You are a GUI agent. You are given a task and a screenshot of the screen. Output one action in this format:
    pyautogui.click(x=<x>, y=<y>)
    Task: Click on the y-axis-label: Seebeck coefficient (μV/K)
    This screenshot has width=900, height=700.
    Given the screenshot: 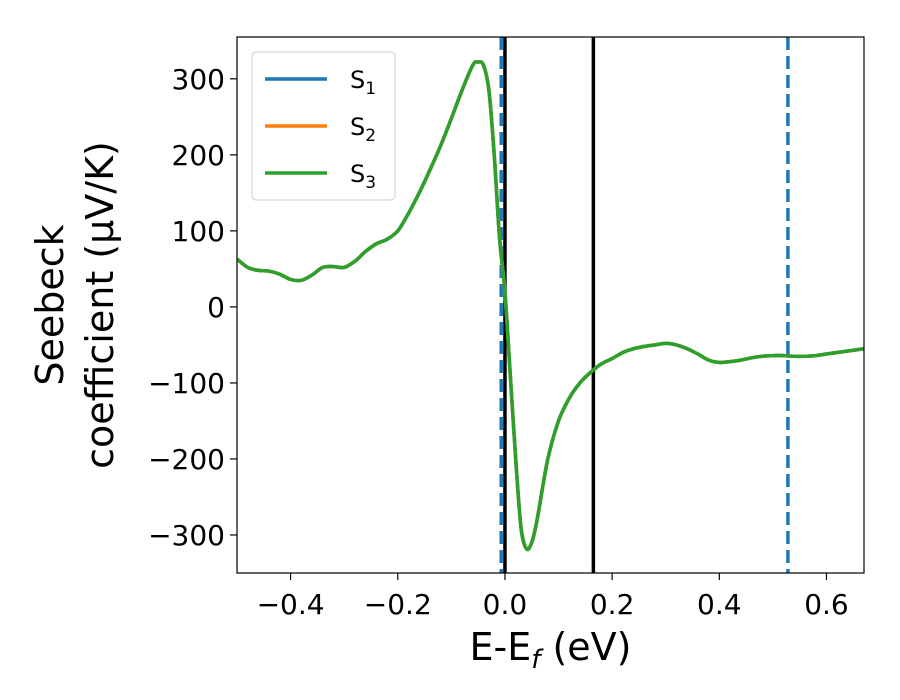 What is the action you would take?
    pyautogui.click(x=75, y=305)
    